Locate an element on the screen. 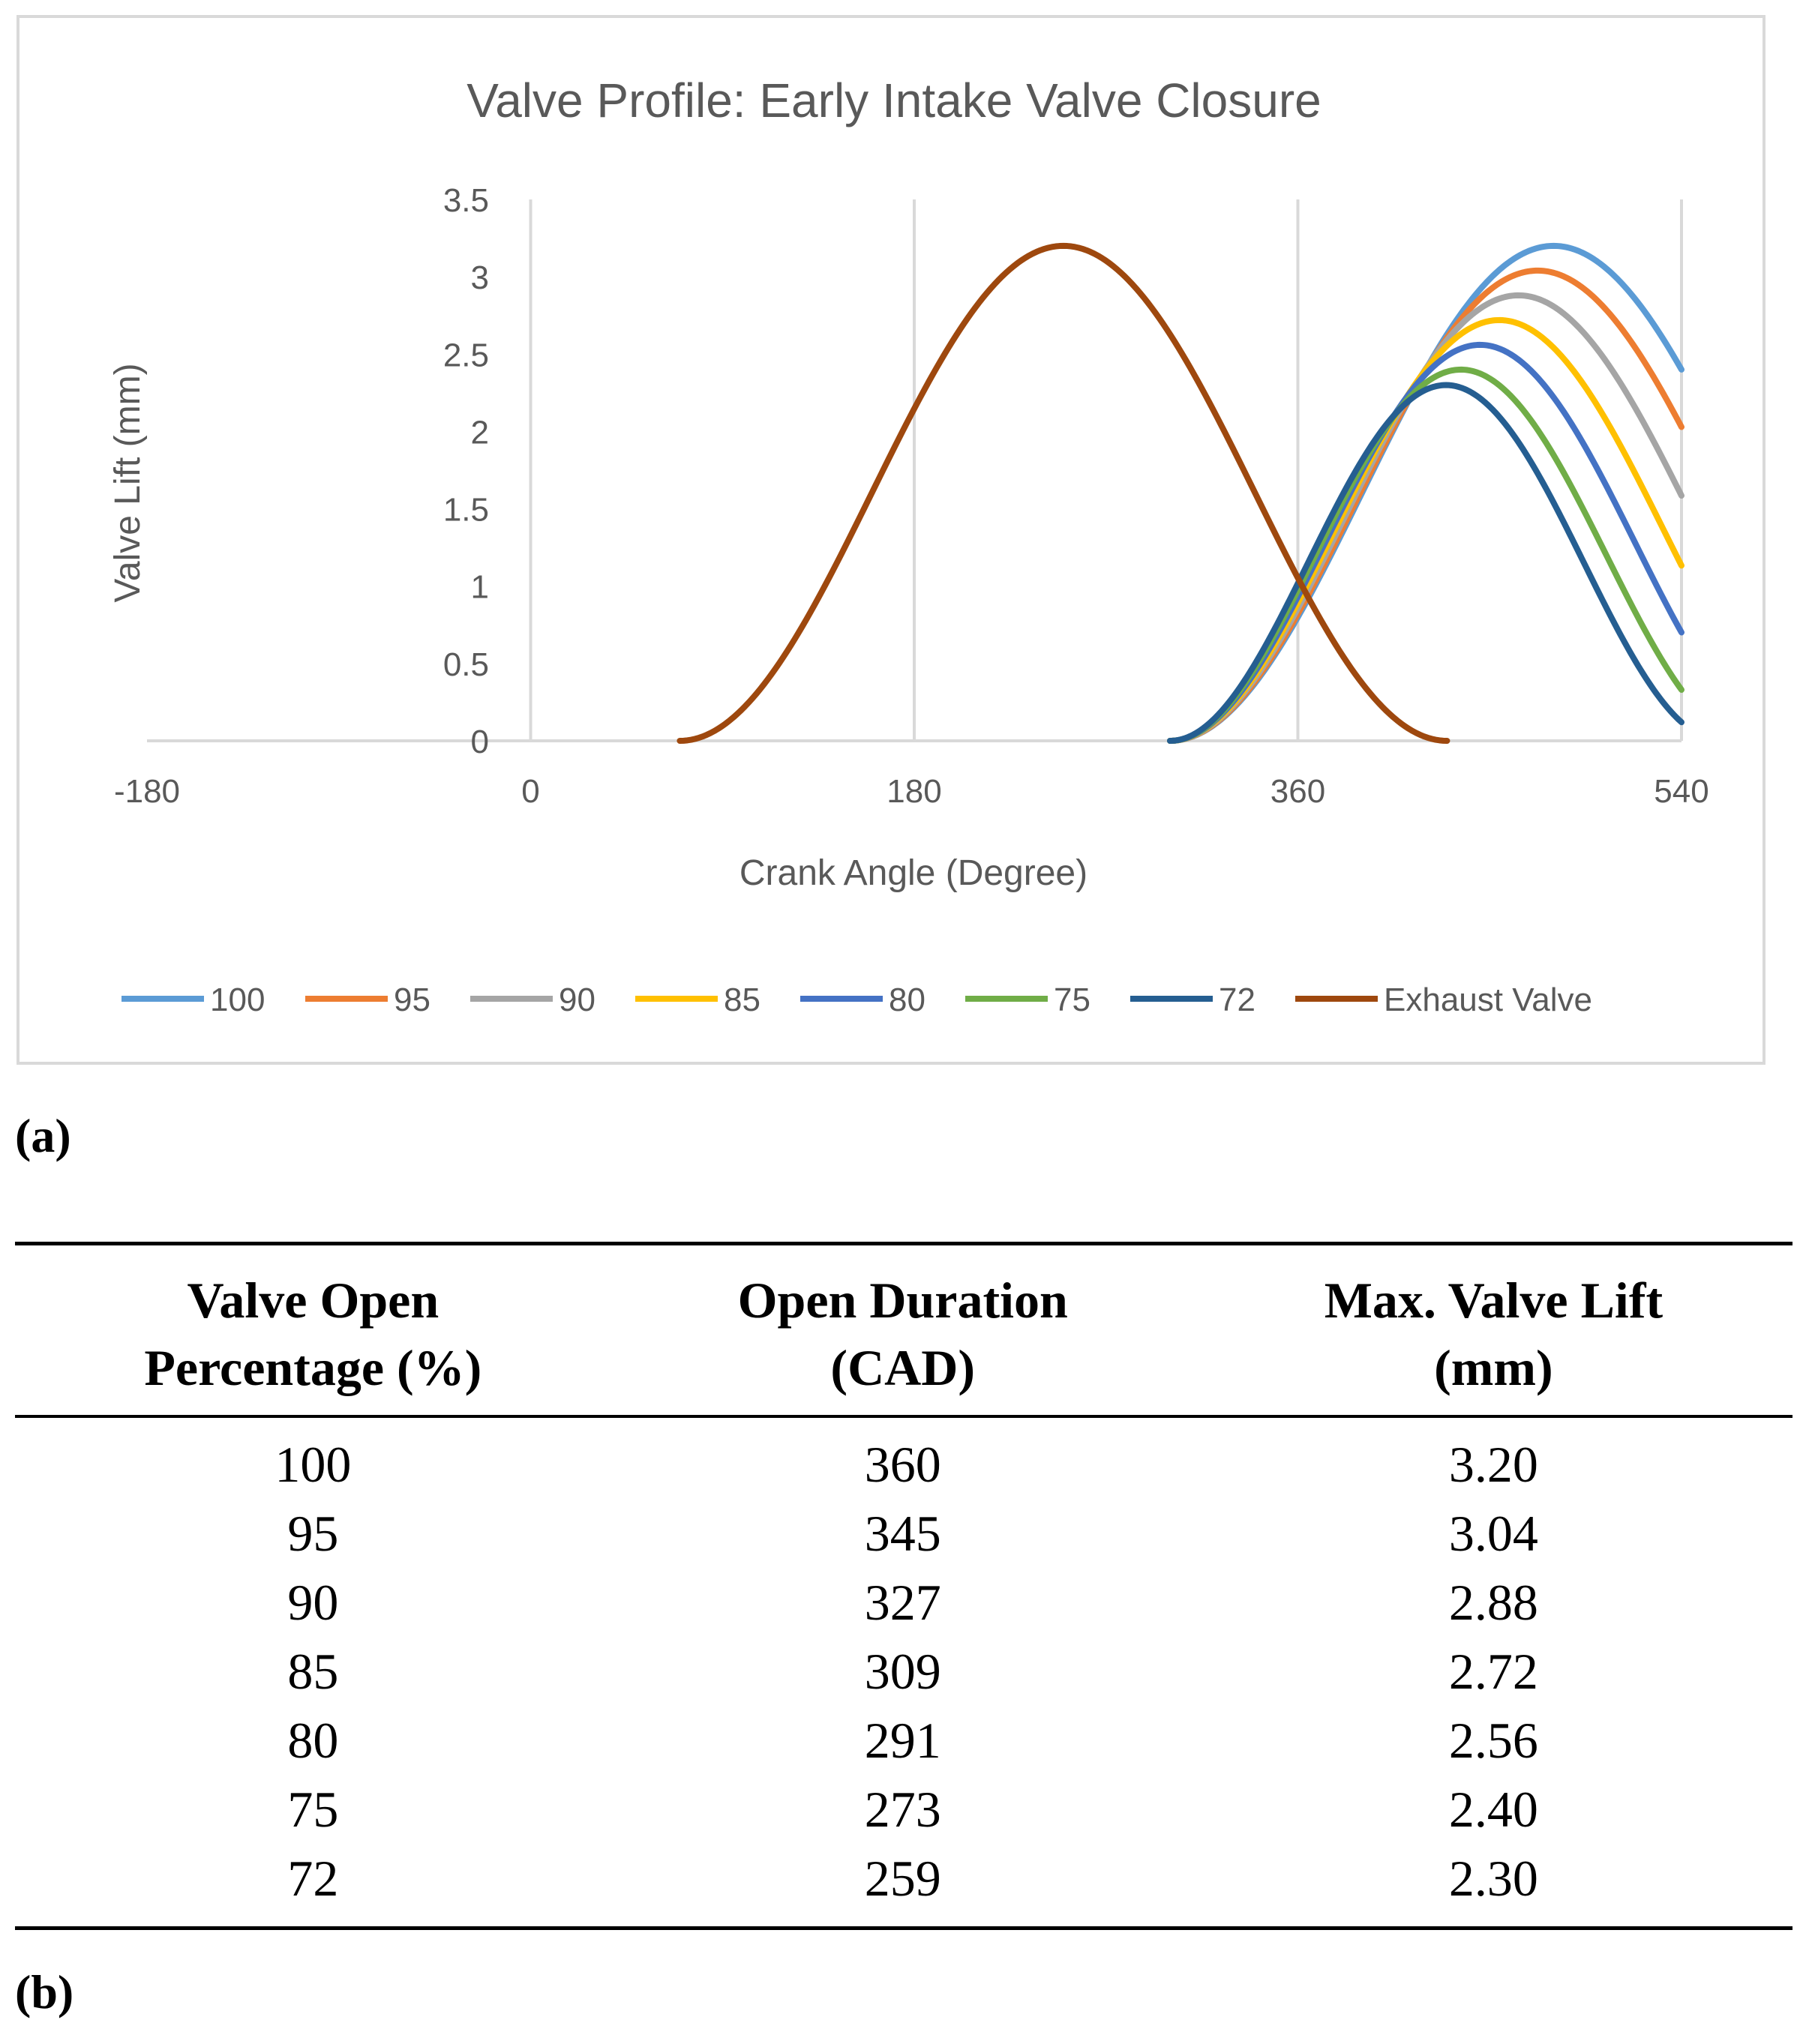  header-open-duration-line2: (CAD) is located at coordinates (903, 1367).